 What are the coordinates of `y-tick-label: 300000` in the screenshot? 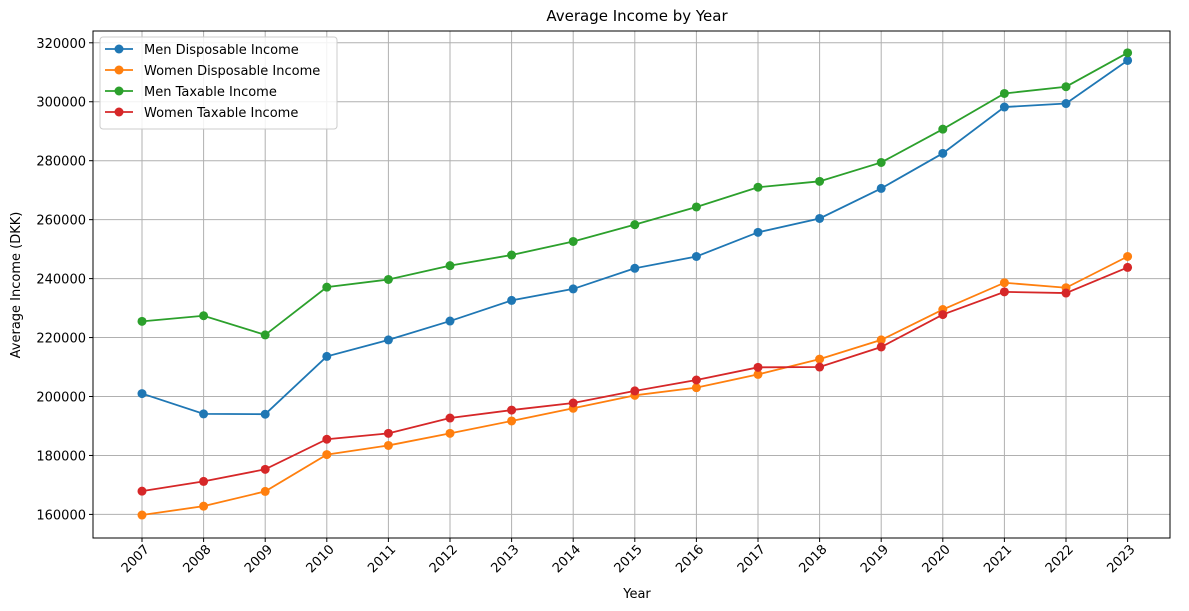 It's located at (61, 103).